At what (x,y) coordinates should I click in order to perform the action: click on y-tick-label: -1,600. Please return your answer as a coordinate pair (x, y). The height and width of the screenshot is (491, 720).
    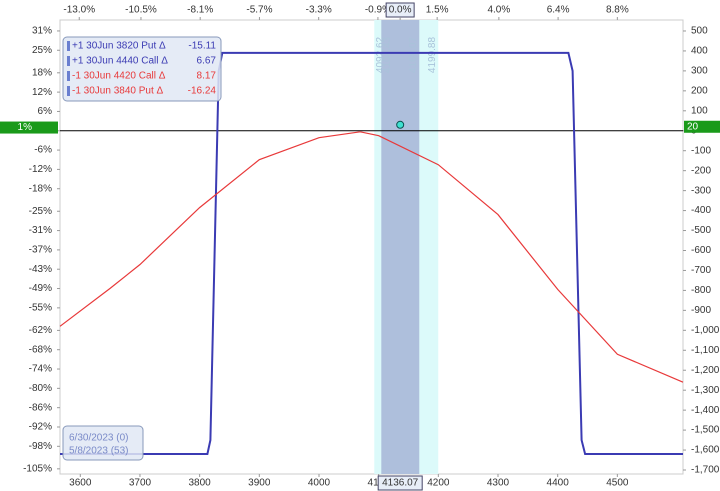
    Looking at the image, I should click on (705, 450).